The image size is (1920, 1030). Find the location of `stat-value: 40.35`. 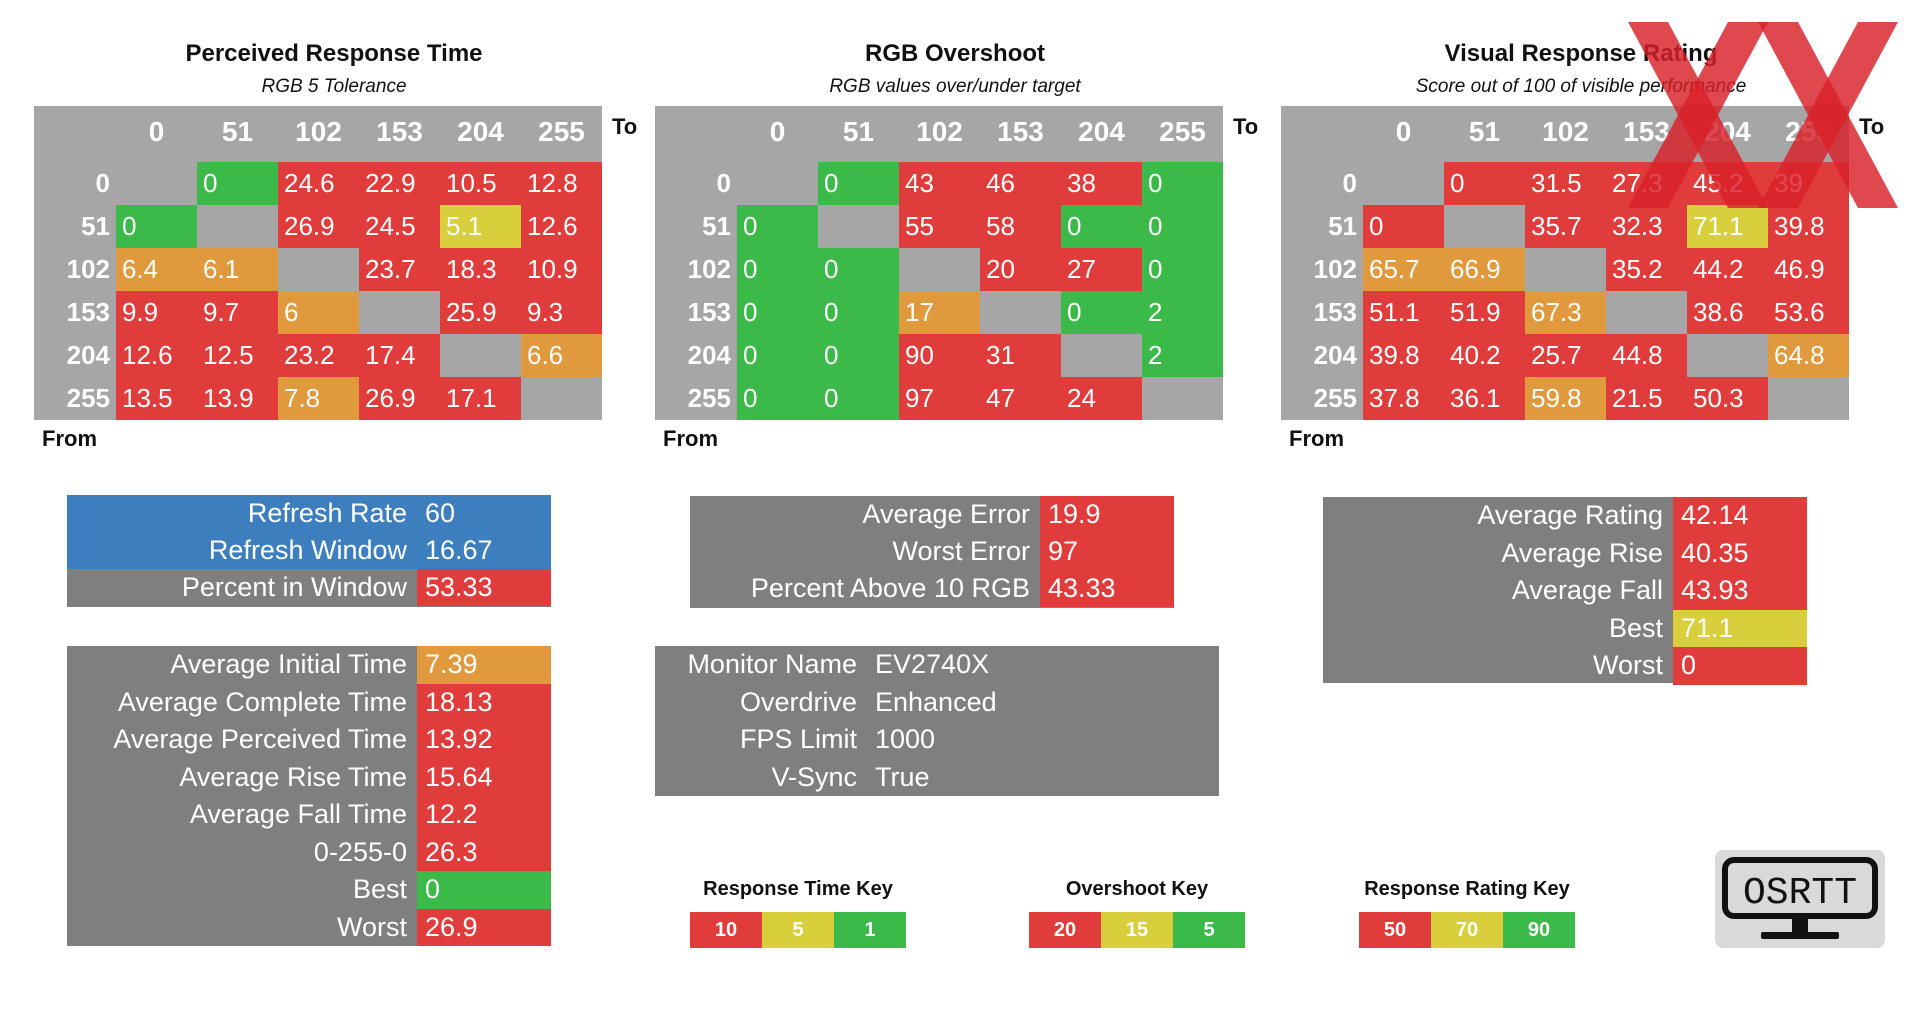

stat-value: 40.35 is located at coordinates (1740, 553).